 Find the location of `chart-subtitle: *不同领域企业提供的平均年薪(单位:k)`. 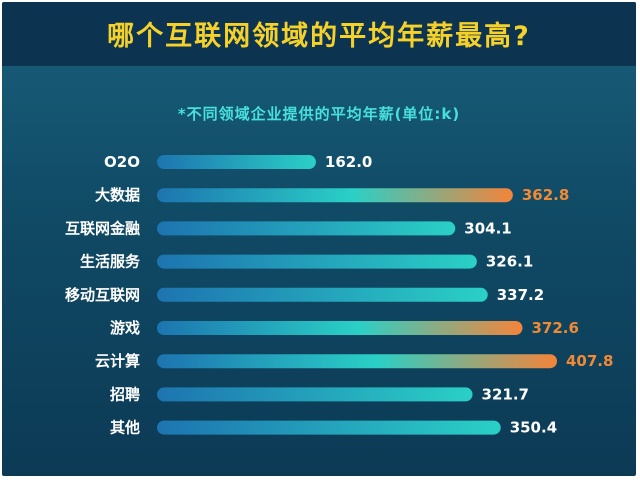

chart-subtitle: *不同领域企业提供的平均年薪(单位:k) is located at coordinates (319, 114).